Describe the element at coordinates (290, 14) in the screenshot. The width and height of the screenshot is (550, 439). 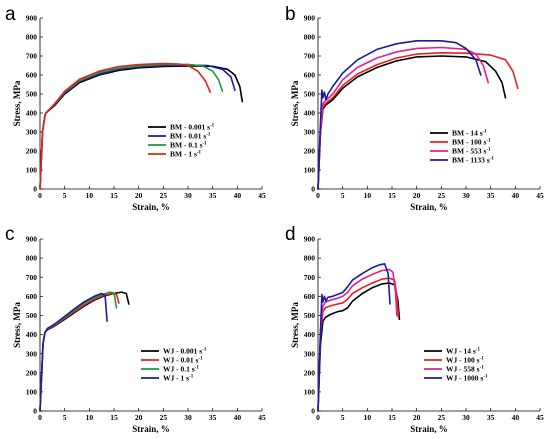
I see `panel-label-b: b` at that location.